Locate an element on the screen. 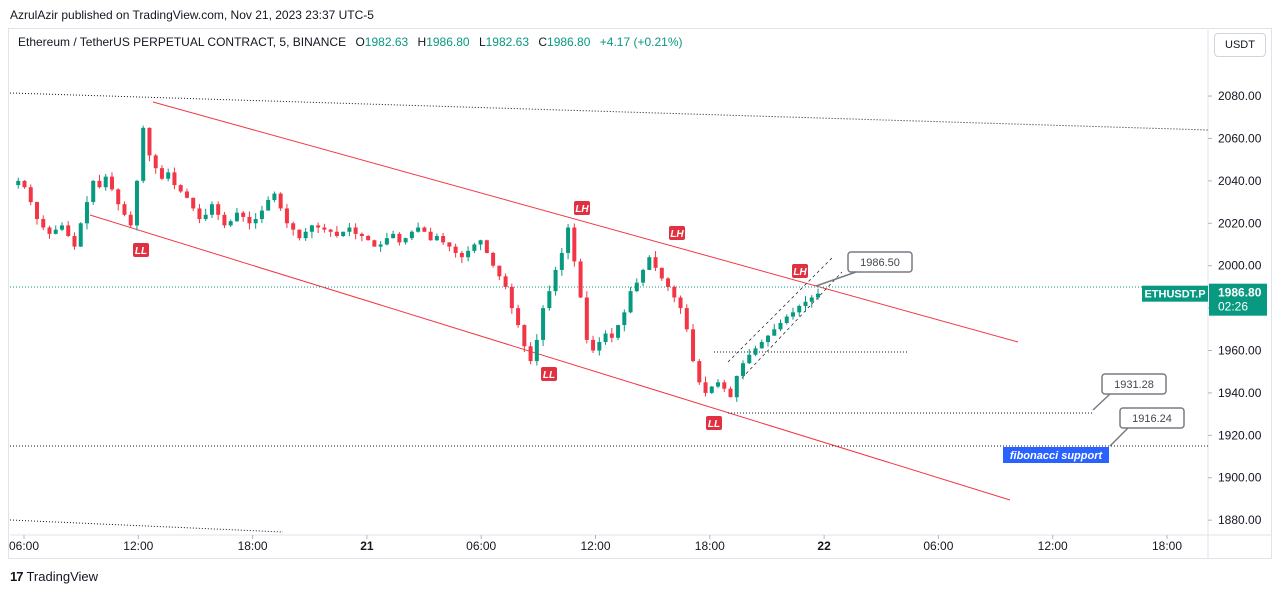 Image resolution: width=1281 pixels, height=595 pixels. price-tag-countdown: 02:26 is located at coordinates (1233, 307).